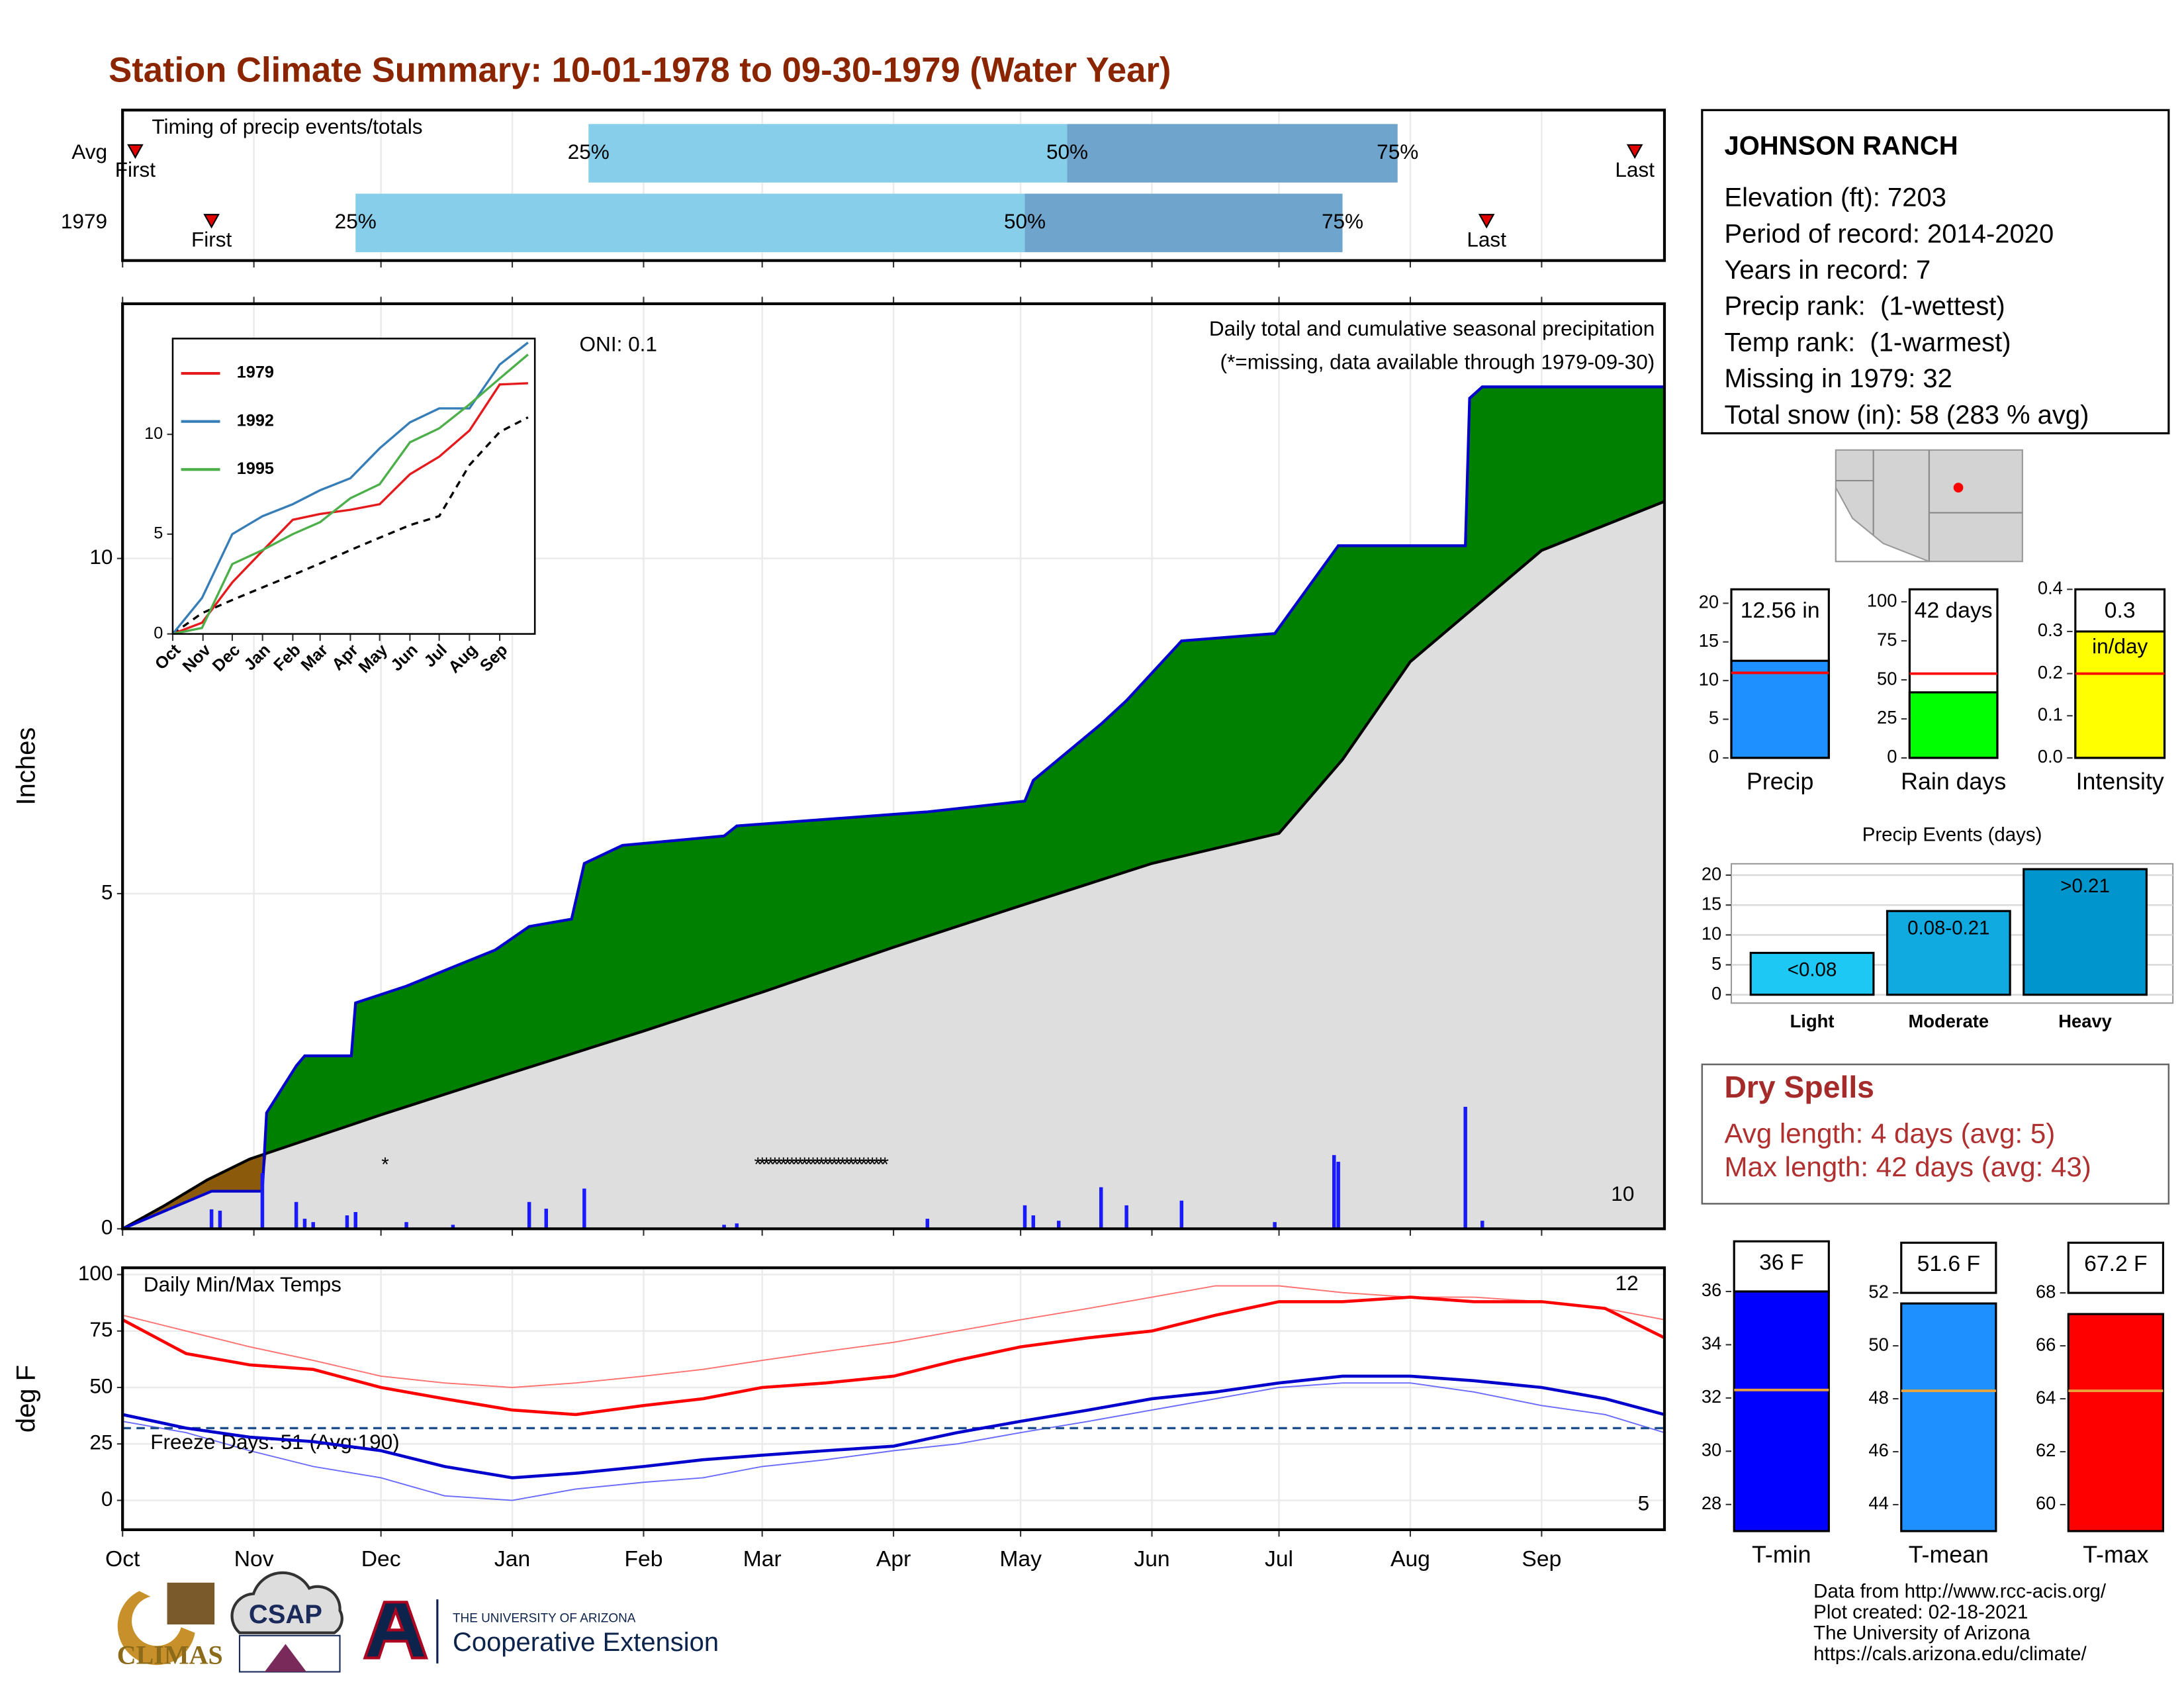 This screenshot has width=2184, height=1688. I want to click on y-tick-label: 100, so click(95, 1273).